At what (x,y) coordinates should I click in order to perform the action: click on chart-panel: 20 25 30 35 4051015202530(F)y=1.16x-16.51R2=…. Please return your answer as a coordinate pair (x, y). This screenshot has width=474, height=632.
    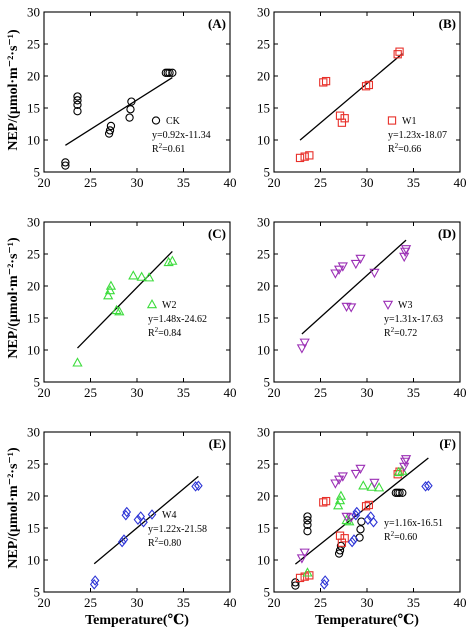
    Looking at the image, I should click on (362, 518).